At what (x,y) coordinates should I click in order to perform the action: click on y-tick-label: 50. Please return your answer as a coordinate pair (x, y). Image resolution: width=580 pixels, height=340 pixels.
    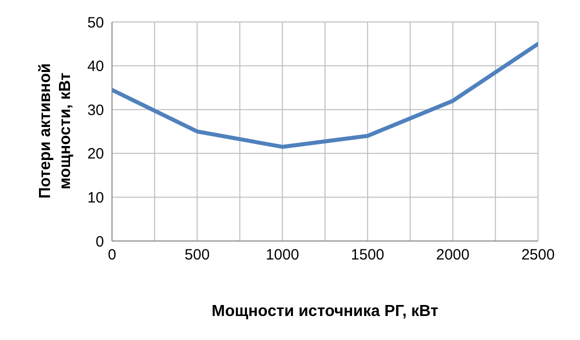
    Looking at the image, I should click on (95, 23).